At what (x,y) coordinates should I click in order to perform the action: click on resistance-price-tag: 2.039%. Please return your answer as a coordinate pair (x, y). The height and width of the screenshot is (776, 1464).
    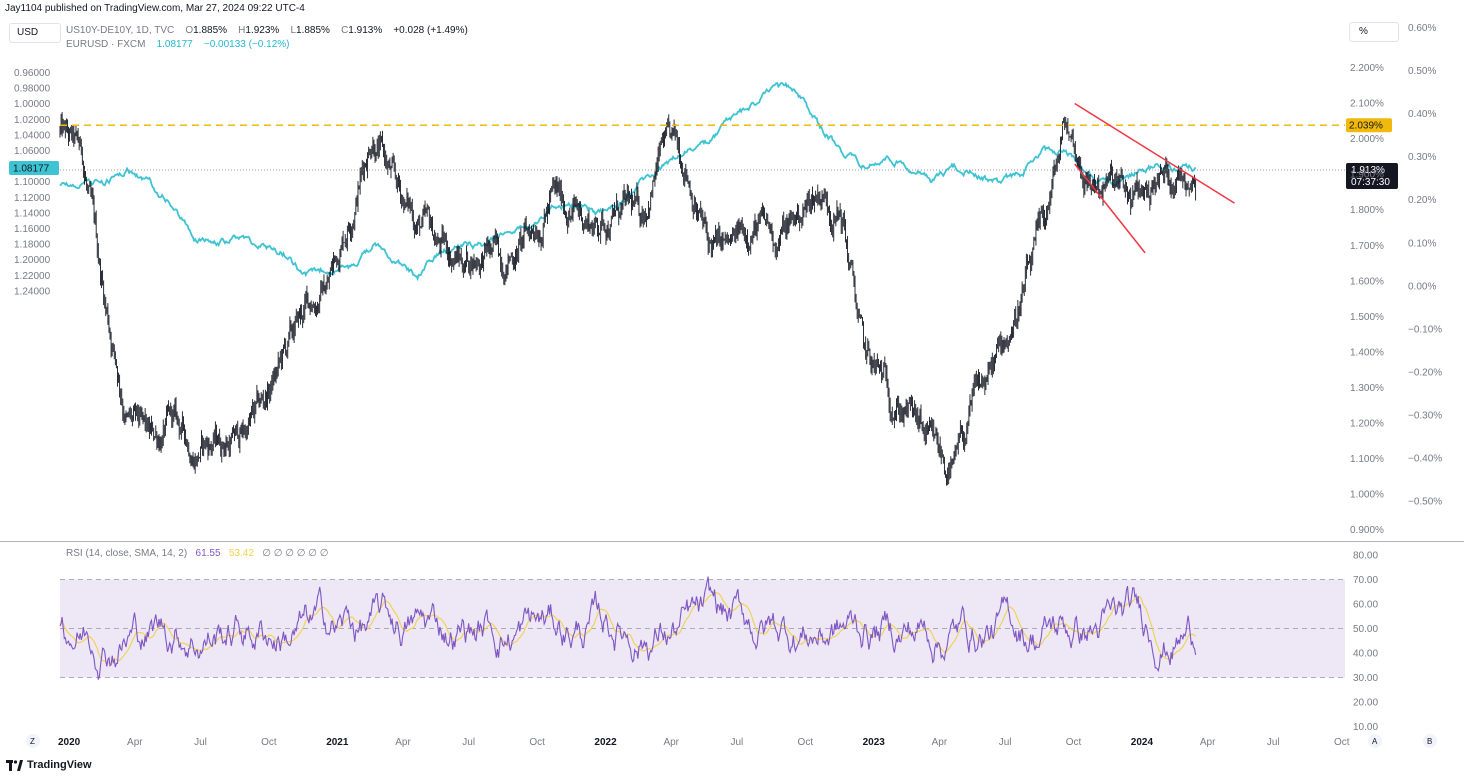
    Looking at the image, I should click on (1369, 125).